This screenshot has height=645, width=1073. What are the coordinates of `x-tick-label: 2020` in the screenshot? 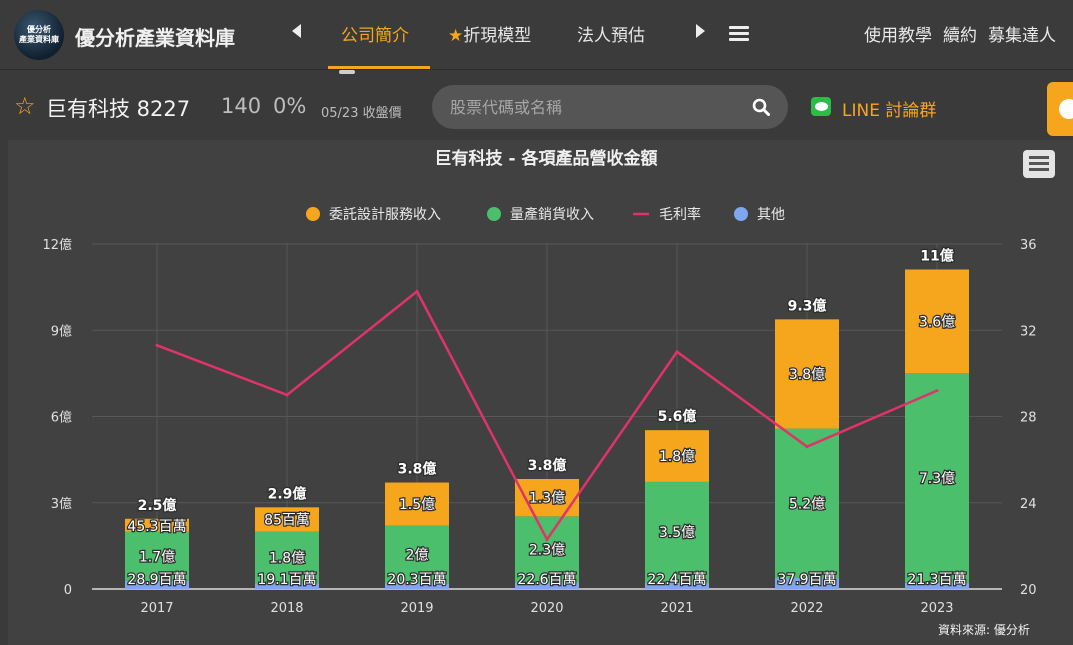 It's located at (546, 608).